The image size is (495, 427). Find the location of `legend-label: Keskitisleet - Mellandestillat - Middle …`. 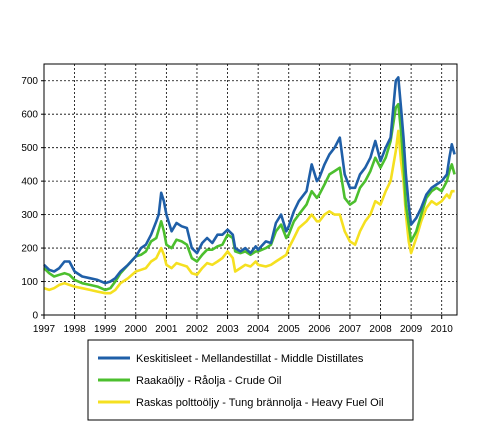

legend-label: Keskitisleet - Mellandestillat - Middle … is located at coordinates (250, 359).